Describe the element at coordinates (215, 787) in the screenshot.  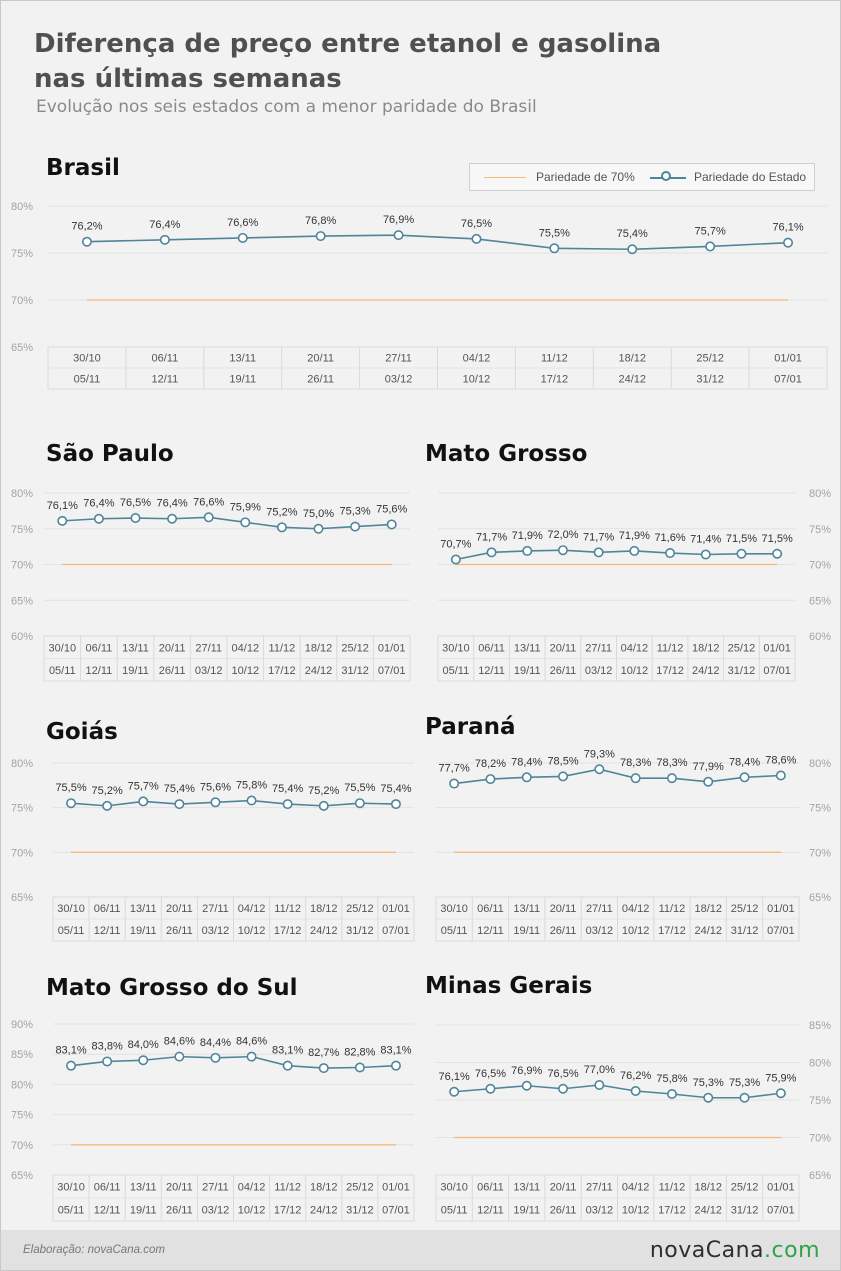
I see `data-label: 75,6%` at that location.